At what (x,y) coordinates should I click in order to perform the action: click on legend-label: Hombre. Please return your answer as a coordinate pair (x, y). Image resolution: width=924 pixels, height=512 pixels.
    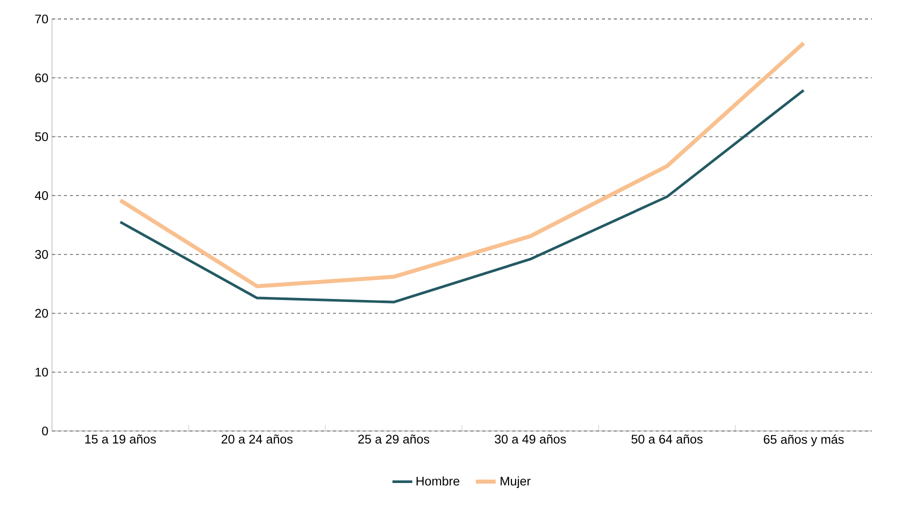
    Looking at the image, I should click on (438, 481).